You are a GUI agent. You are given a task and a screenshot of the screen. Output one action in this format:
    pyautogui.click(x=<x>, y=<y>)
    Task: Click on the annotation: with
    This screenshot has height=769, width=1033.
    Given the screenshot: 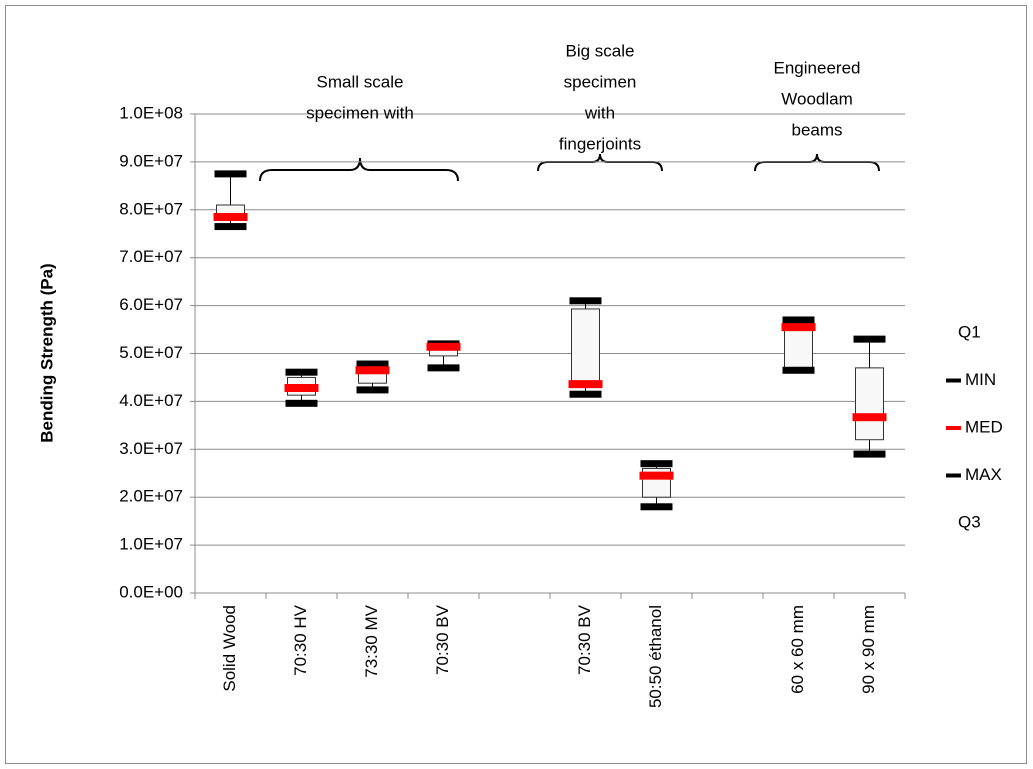 What is the action you would take?
    pyautogui.click(x=599, y=112)
    